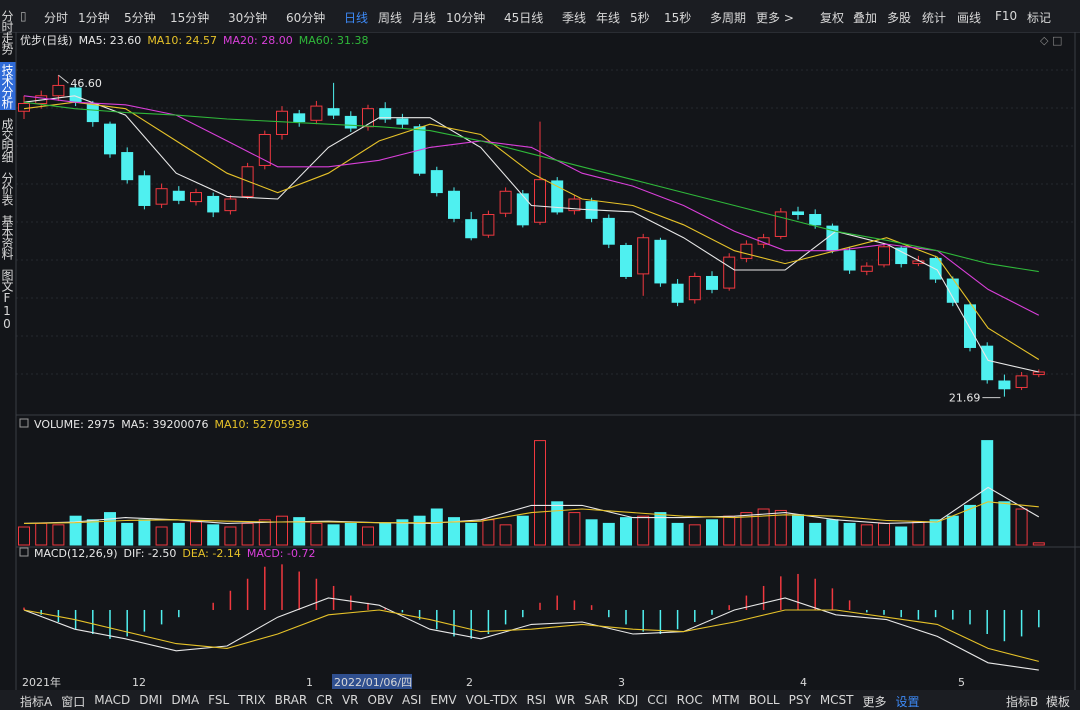 This screenshot has height=710, width=1080. I want to click on tool-button: 统计, so click(934, 18).